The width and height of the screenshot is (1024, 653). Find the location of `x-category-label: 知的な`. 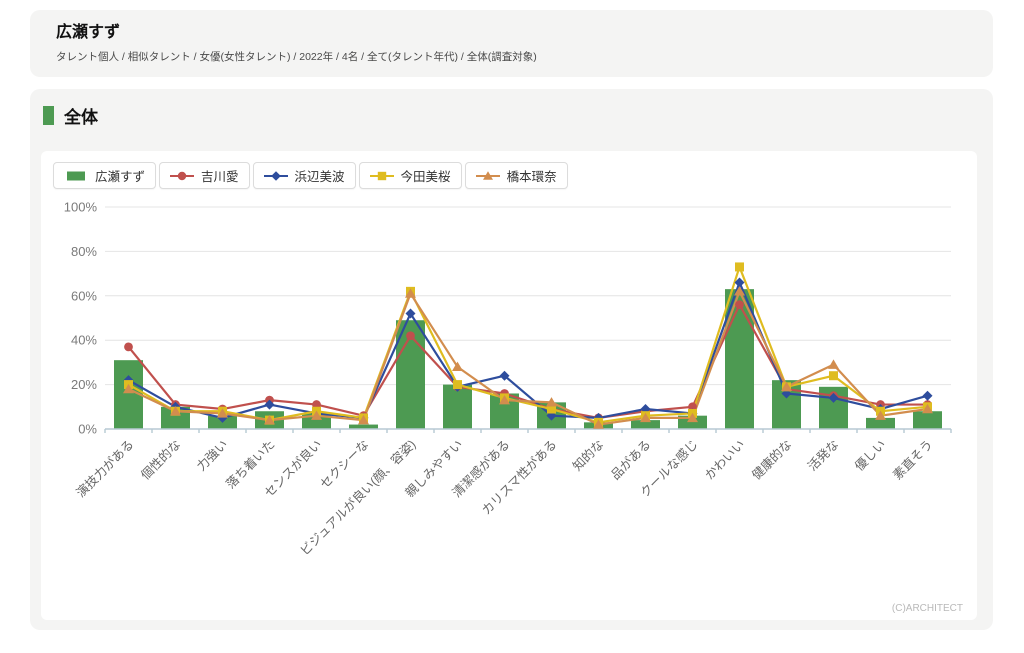

x-category-label: 知的な is located at coordinates (587, 455).